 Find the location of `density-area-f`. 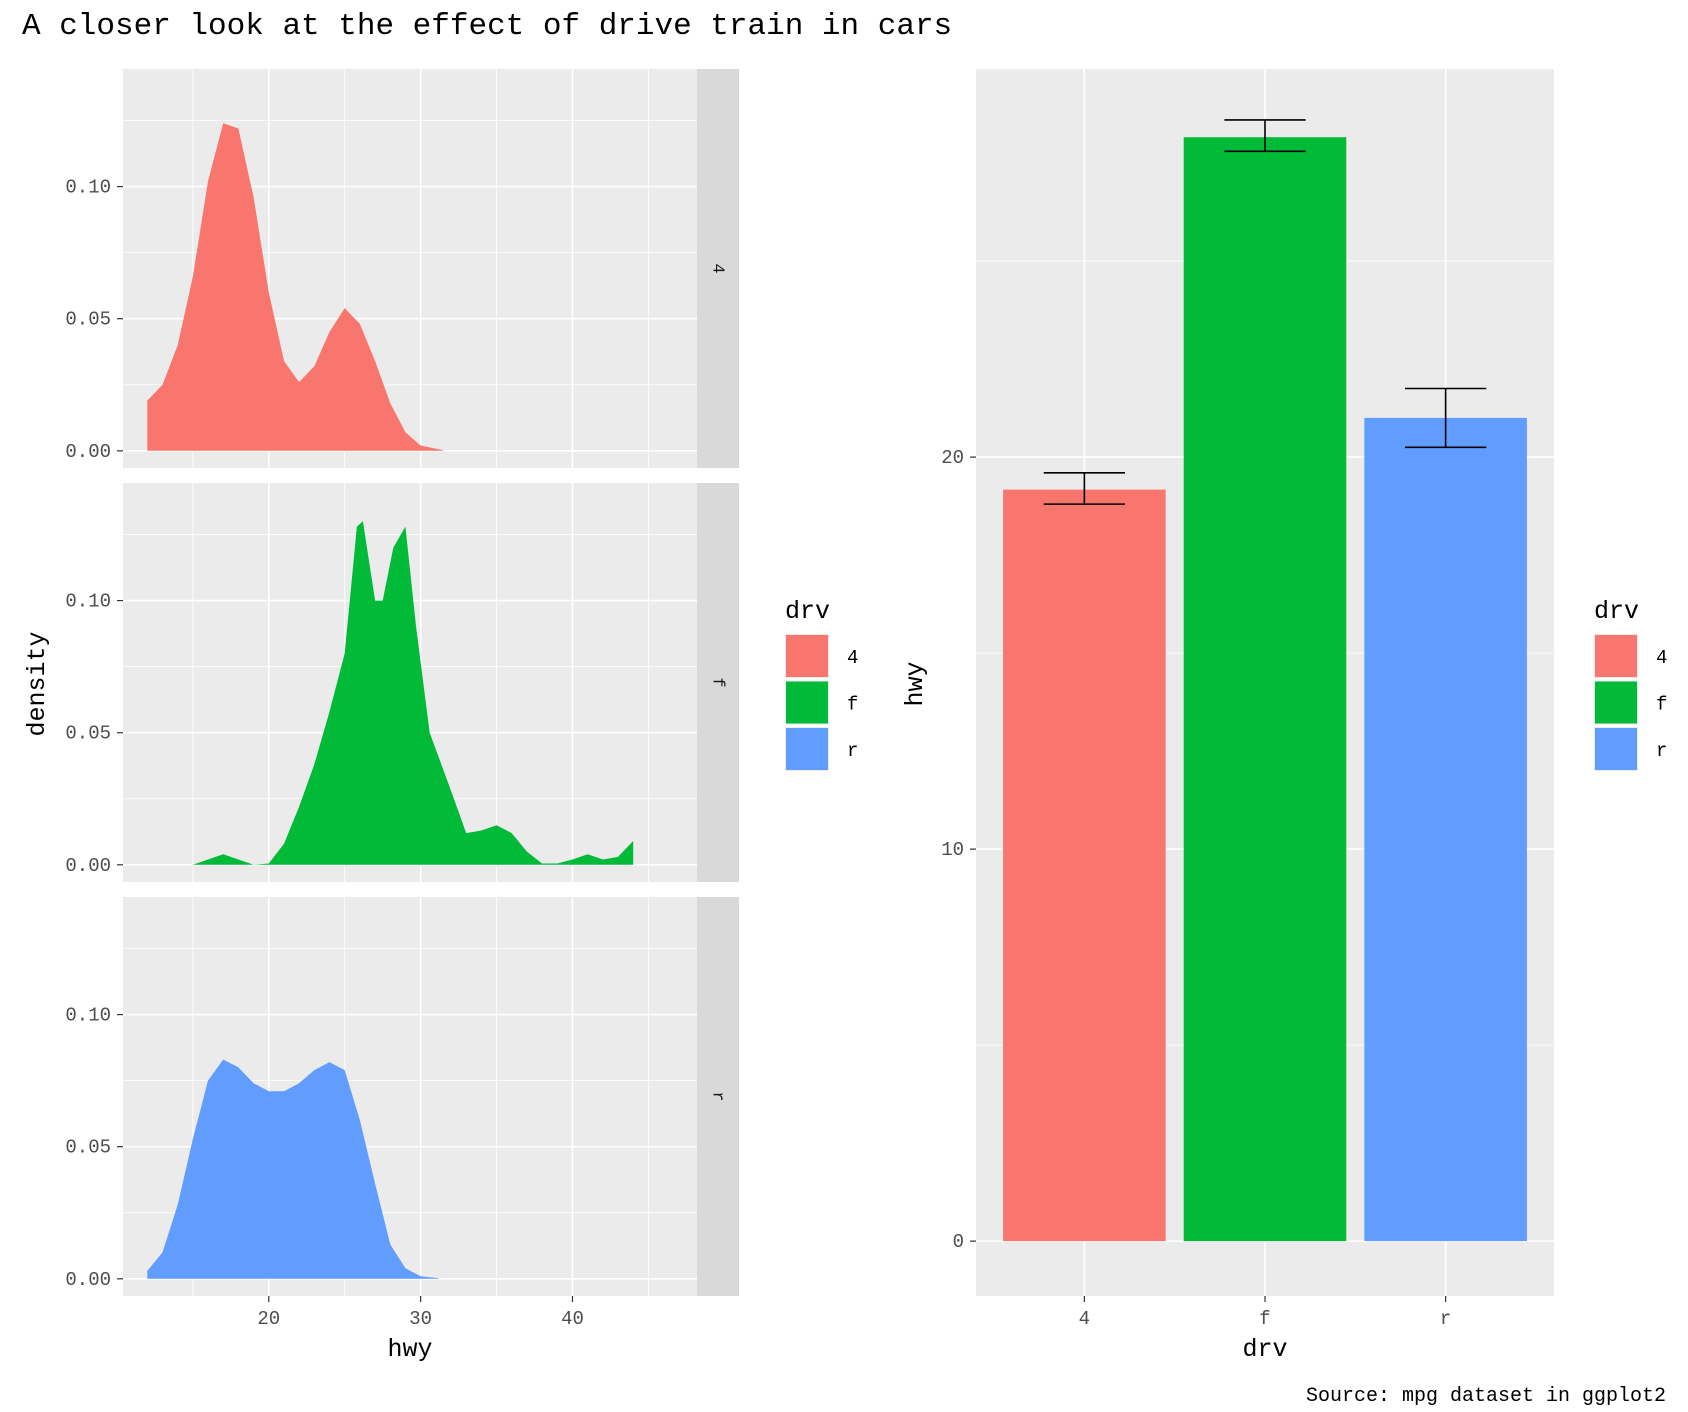

density-area-f is located at coordinates (413, 693).